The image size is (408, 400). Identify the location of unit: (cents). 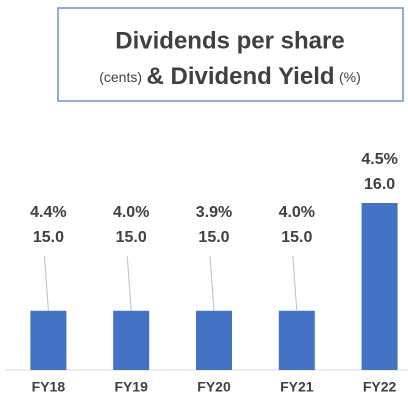
(120, 77).